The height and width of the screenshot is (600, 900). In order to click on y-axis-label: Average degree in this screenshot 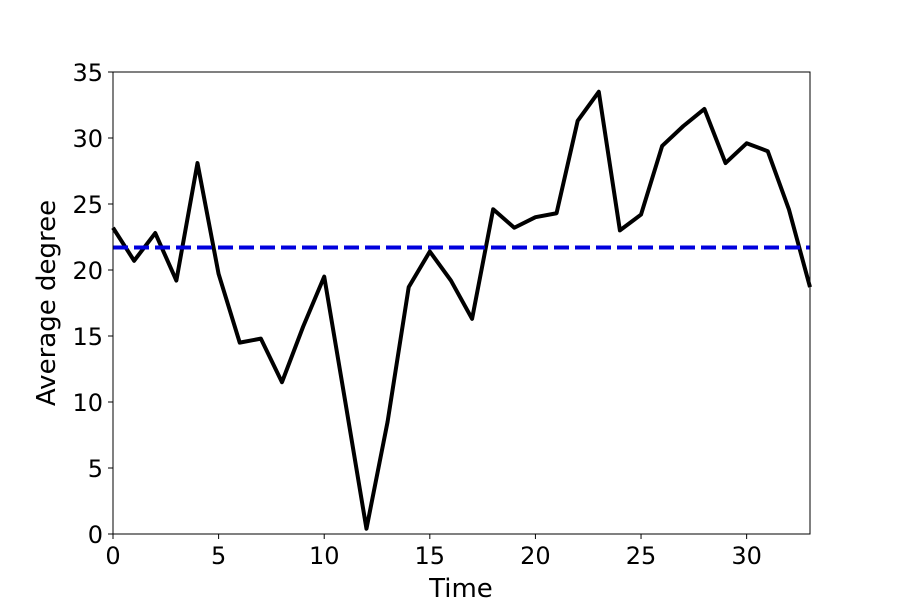, I will do `click(47, 303)`.